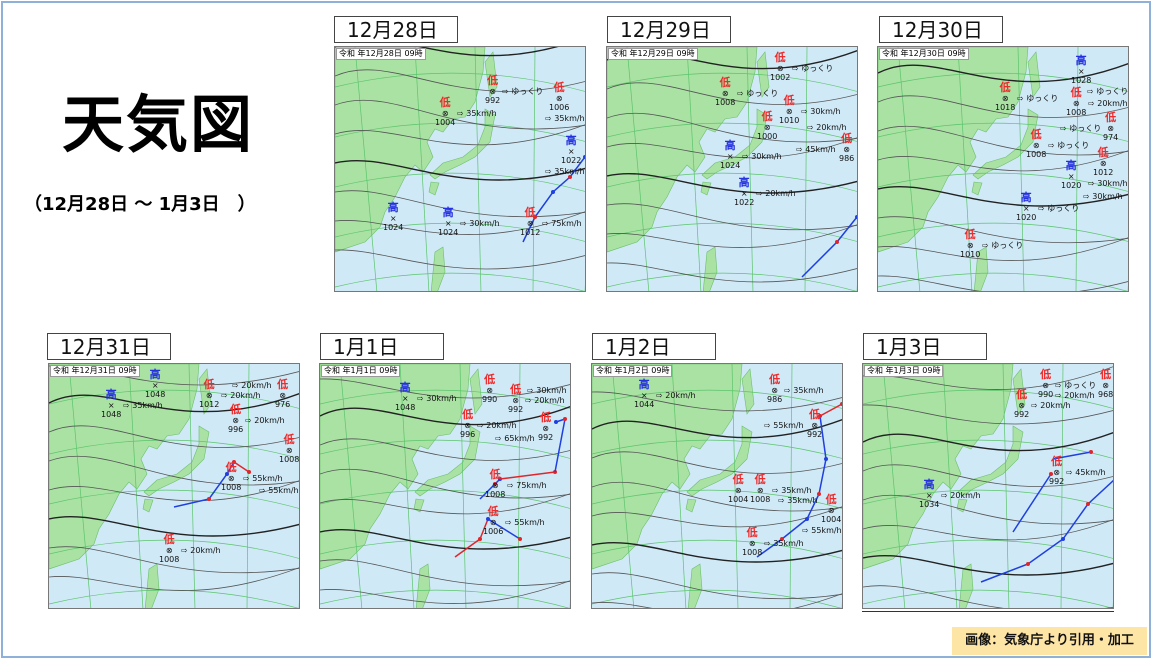  Describe the element at coordinates (147, 405) in the screenshot. I see `movement-speed: 35km/h` at that location.